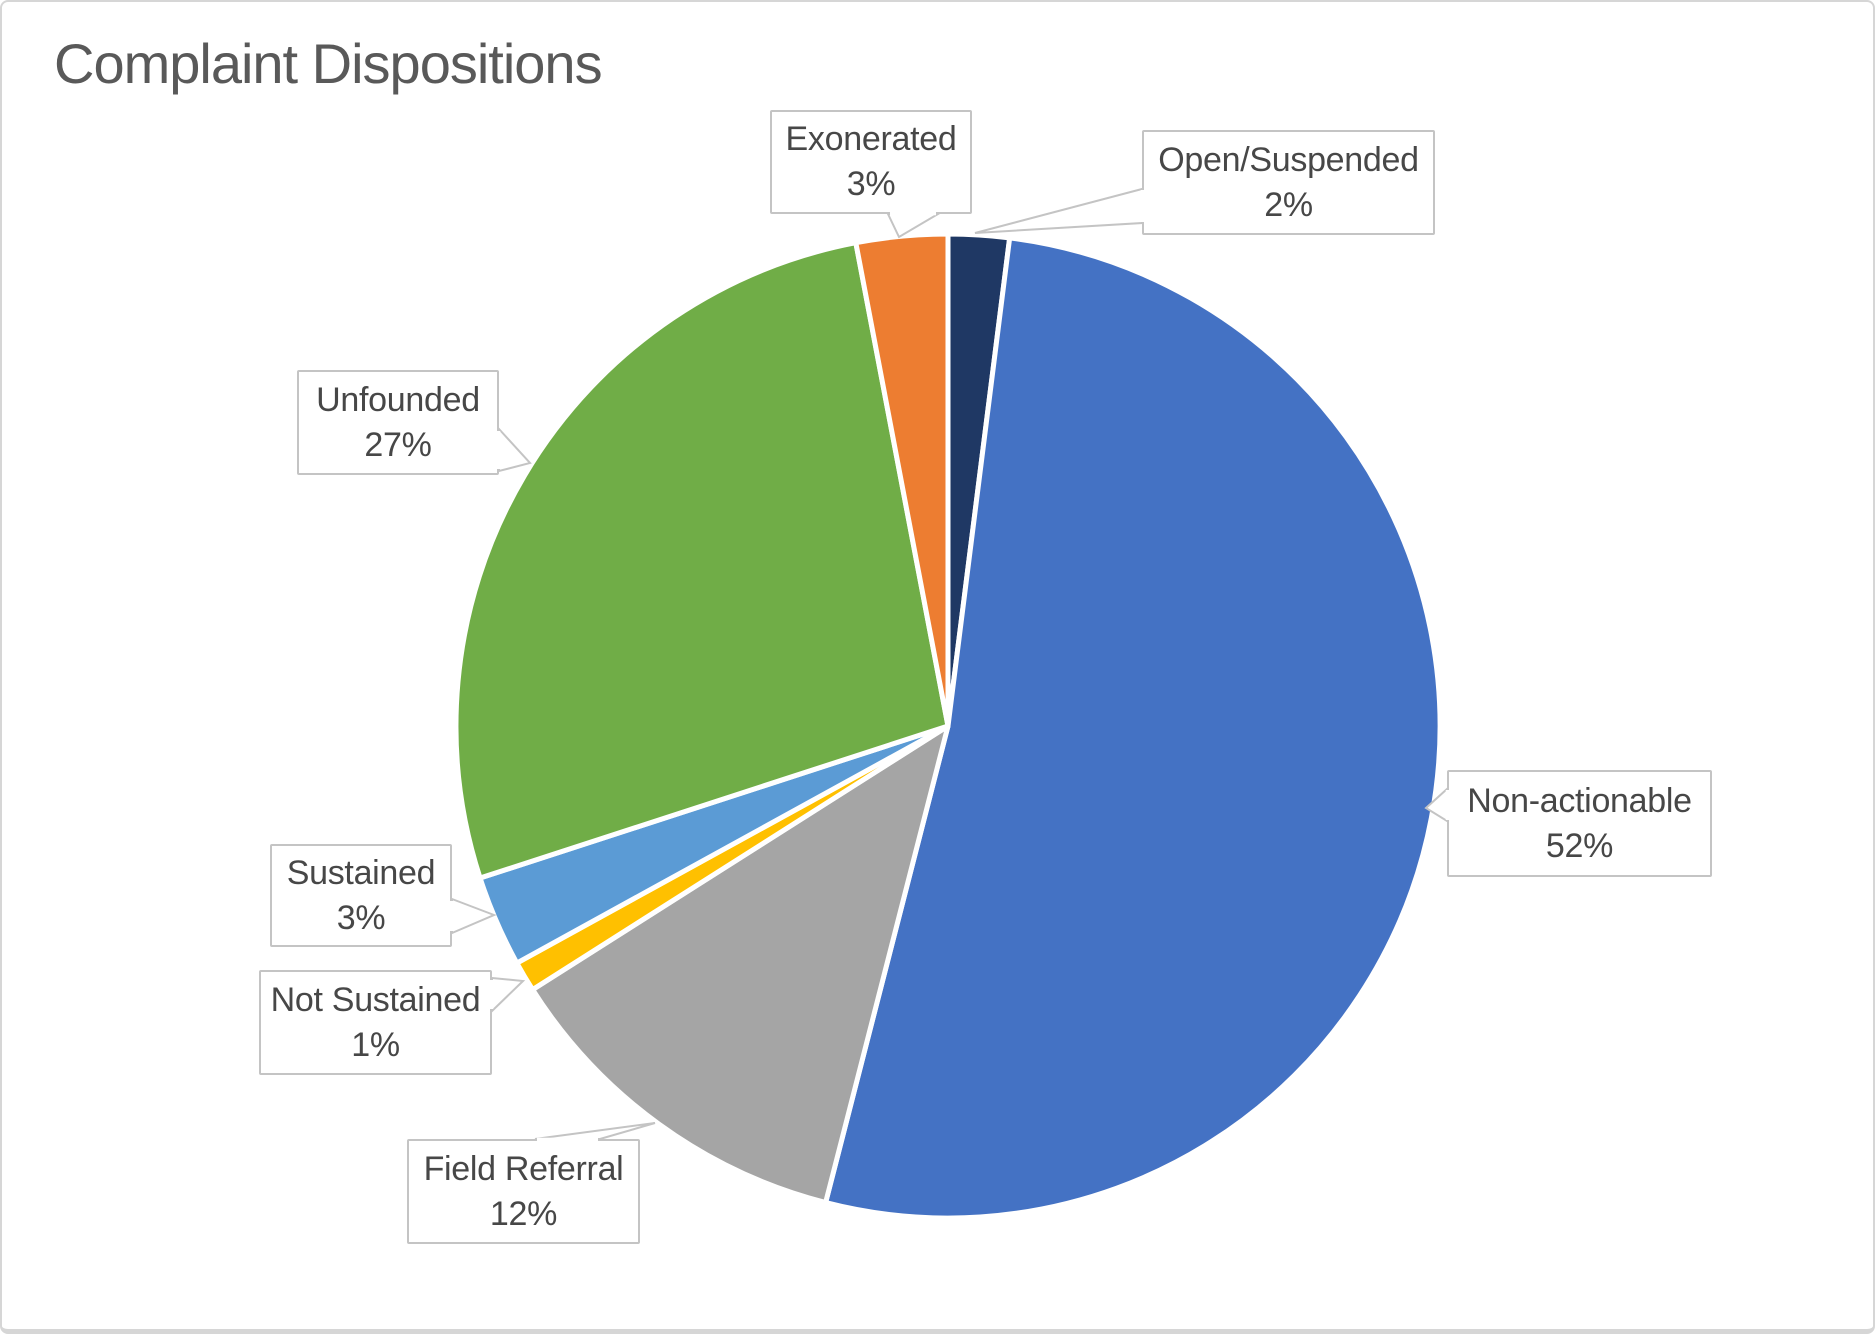 This screenshot has width=1875, height=1334. I want to click on chart-title: Complaint Dispositions, so click(328, 63).